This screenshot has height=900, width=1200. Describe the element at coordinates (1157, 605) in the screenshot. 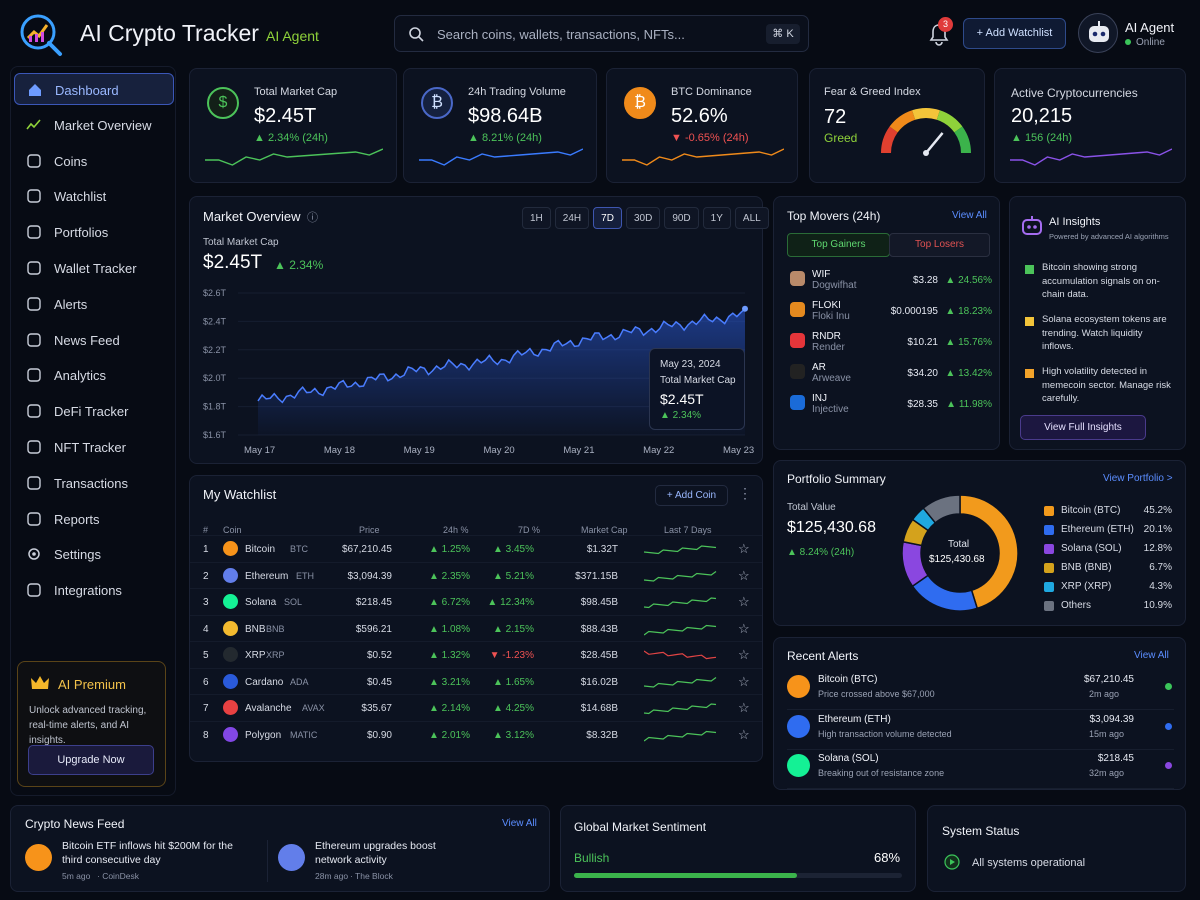

I see `legend-value: 10.9%` at that location.